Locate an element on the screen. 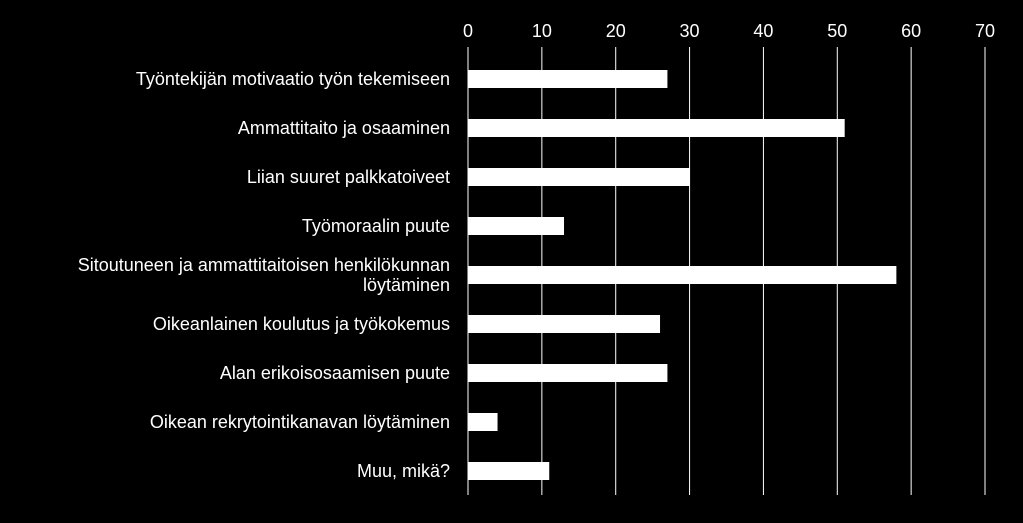 Image resolution: width=1023 pixels, height=523 pixels. category-label: Oikean rekrytointikanavan löytäminen is located at coordinates (300, 422).